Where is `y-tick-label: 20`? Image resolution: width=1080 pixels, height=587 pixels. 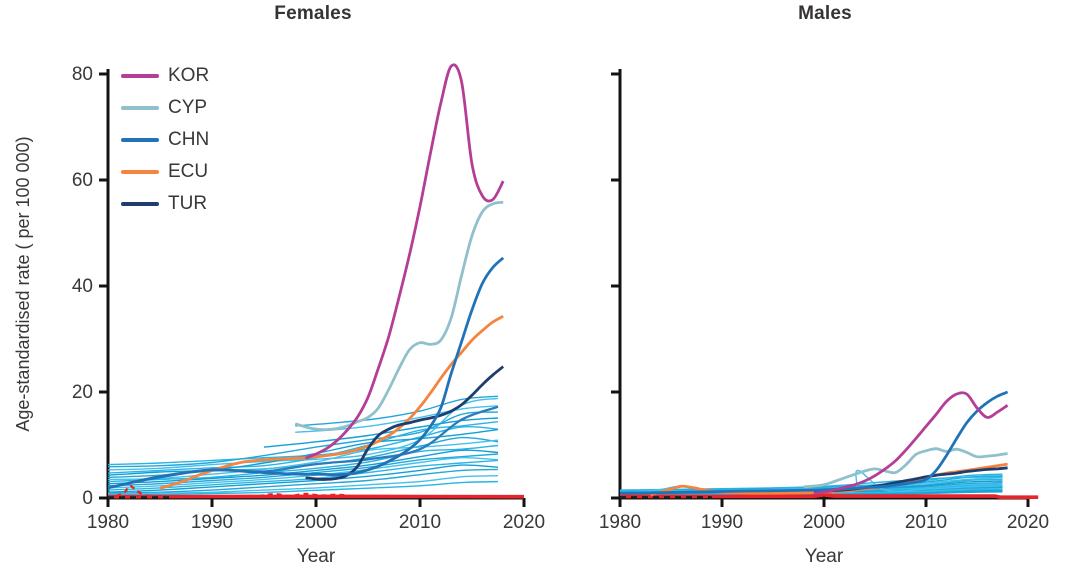 y-tick-label: 20 is located at coordinates (82, 392).